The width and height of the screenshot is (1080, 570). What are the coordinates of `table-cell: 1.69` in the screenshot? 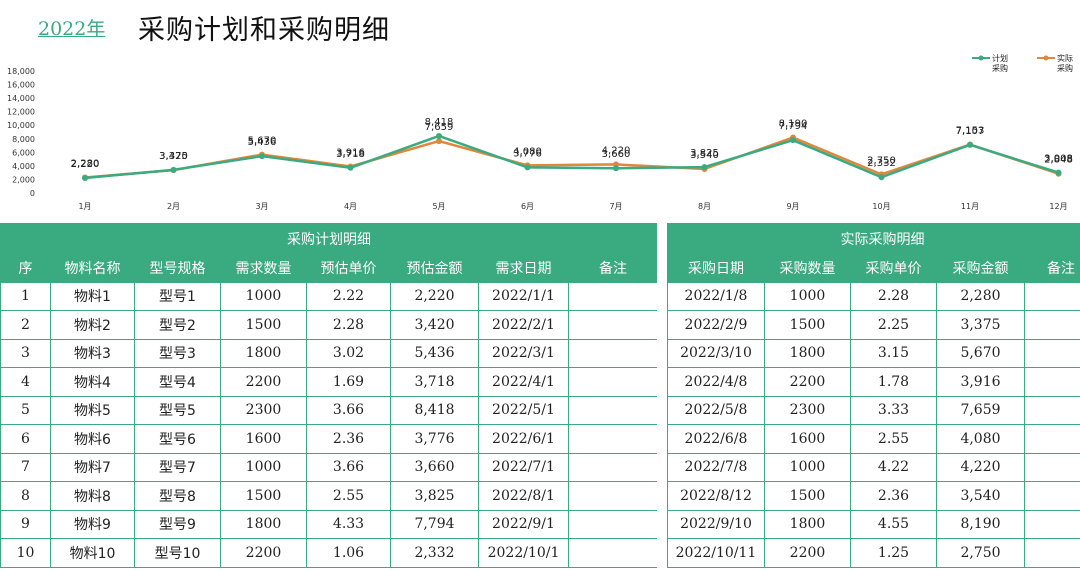 It's located at (348, 382).